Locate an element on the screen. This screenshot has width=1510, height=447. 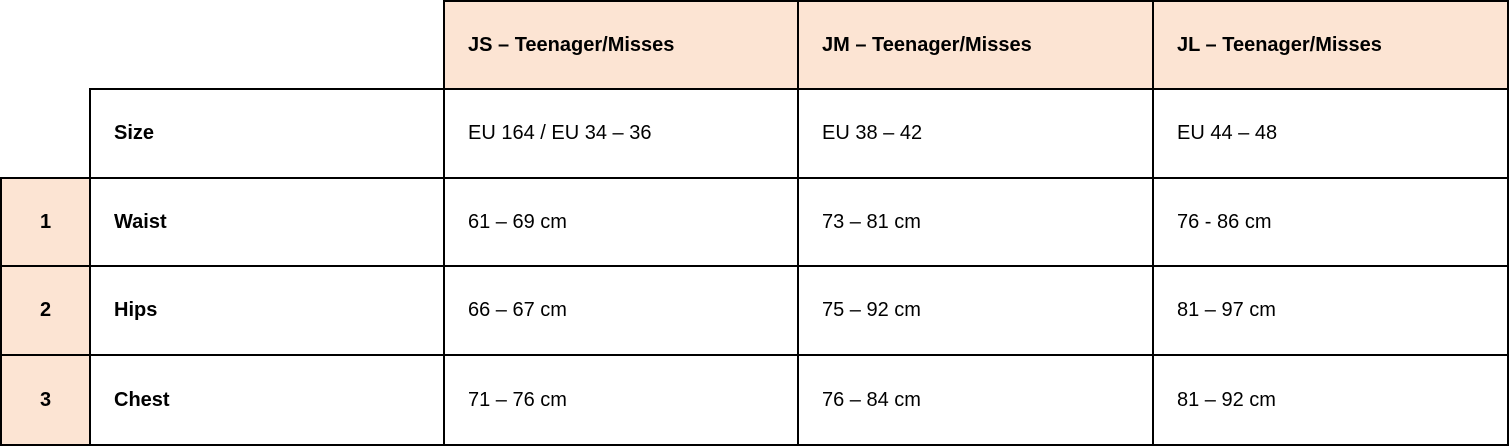
cell-text: 2 is located at coordinates (45, 310).